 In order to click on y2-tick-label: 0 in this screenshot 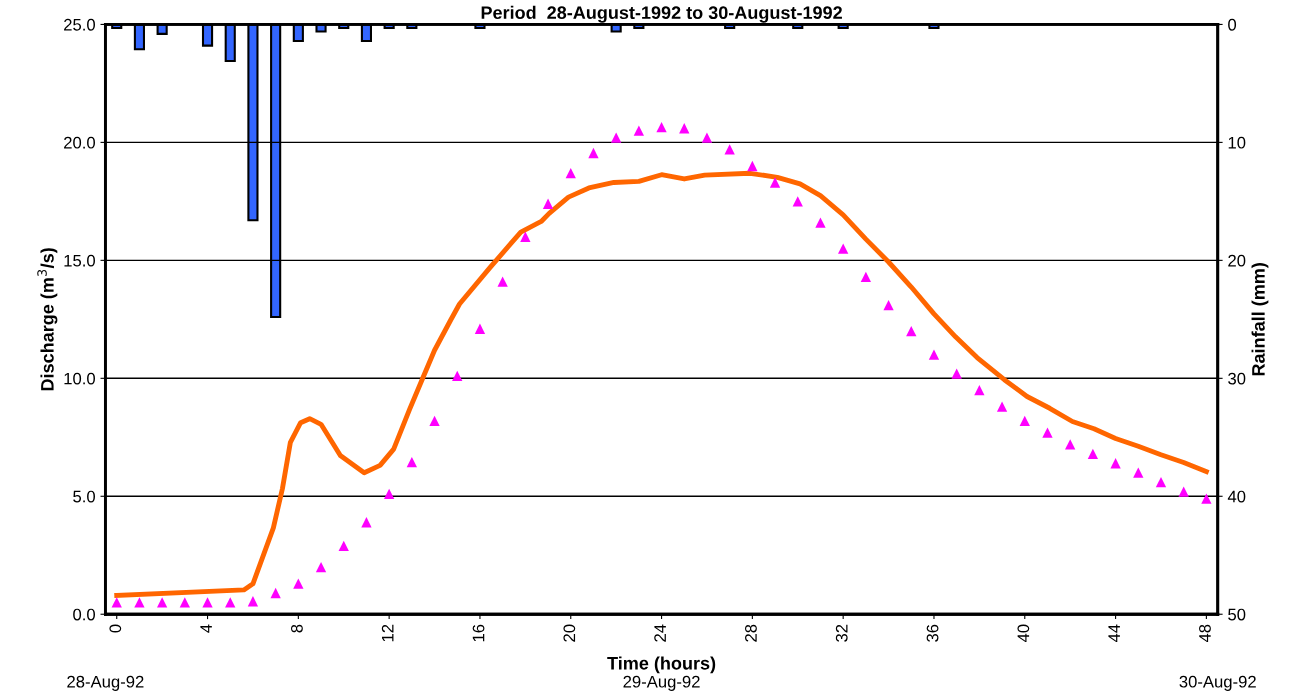, I will do `click(1232, 24)`.